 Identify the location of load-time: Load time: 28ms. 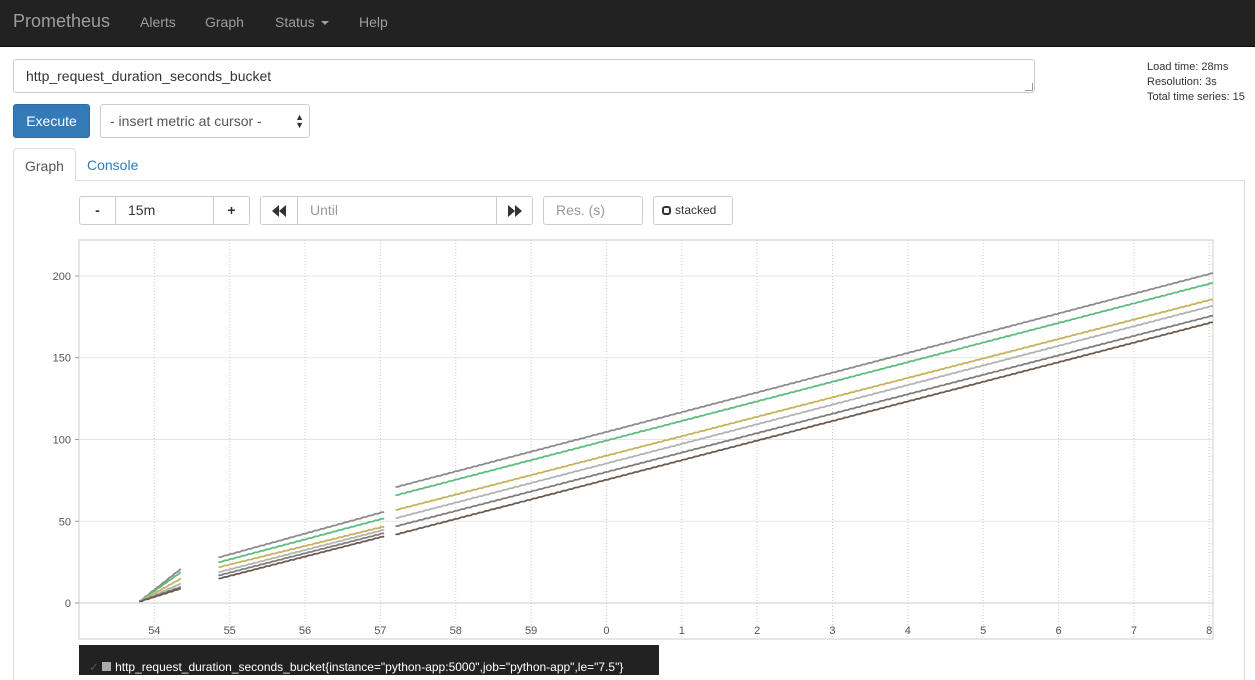
(1188, 67).